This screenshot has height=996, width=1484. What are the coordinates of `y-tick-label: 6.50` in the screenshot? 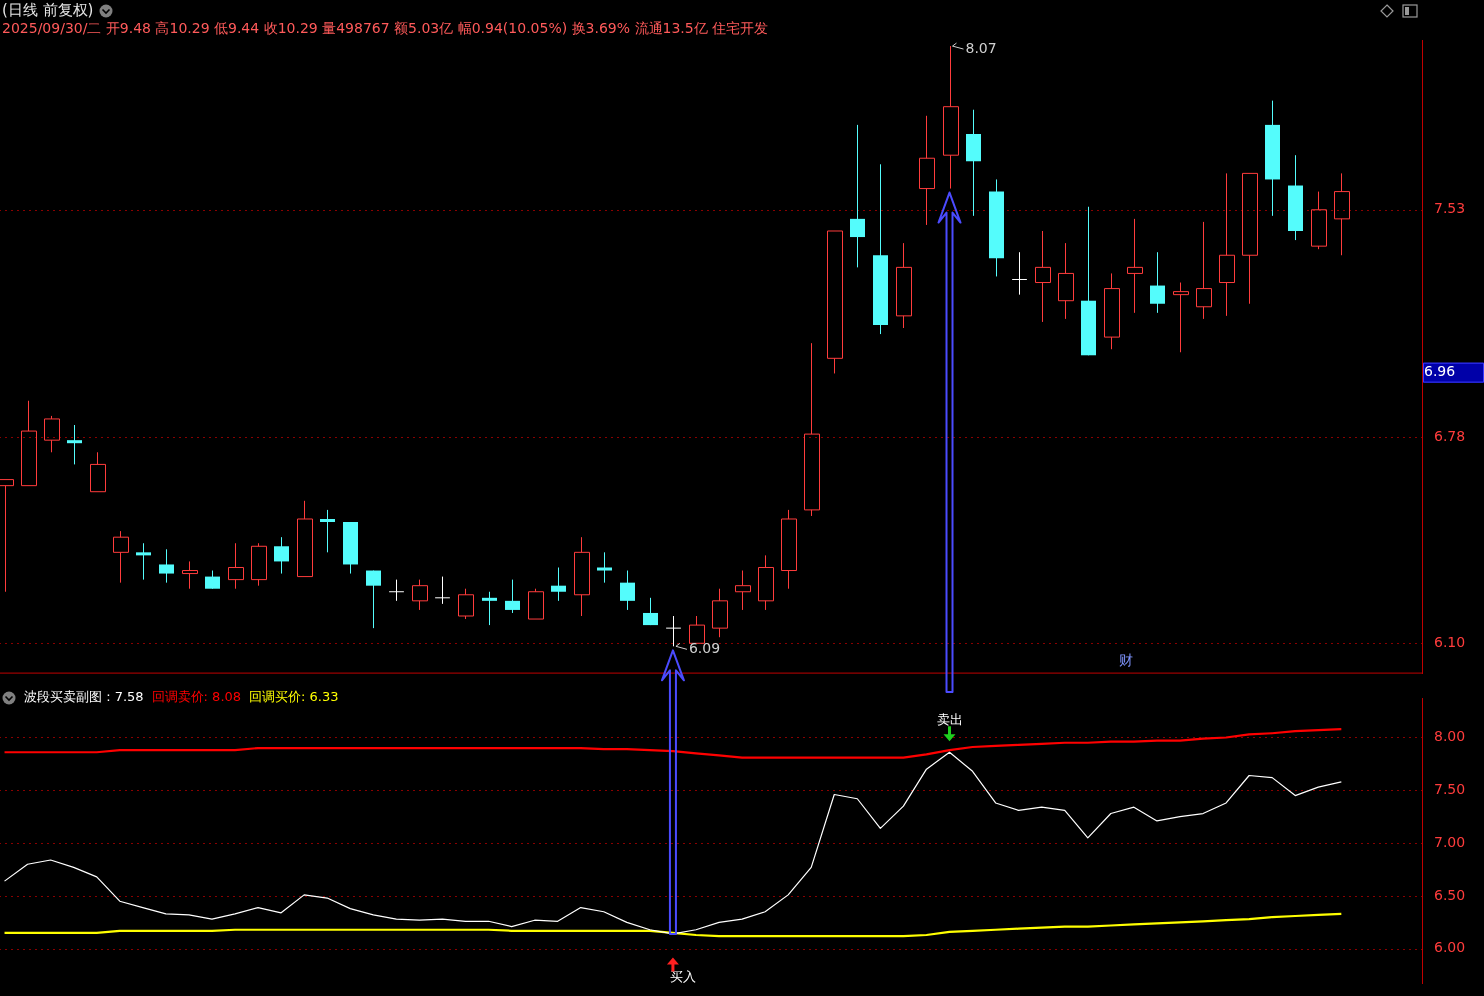 It's located at (1450, 894).